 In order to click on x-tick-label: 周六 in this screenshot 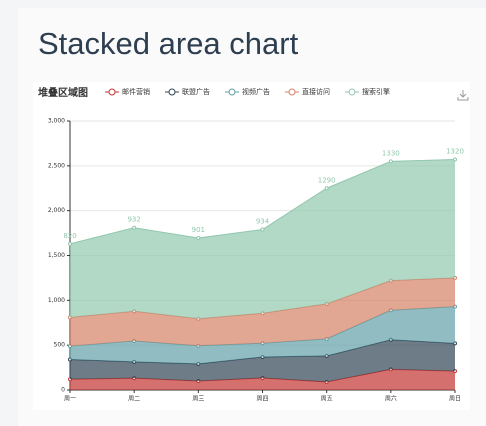, I will do `click(391, 399)`.